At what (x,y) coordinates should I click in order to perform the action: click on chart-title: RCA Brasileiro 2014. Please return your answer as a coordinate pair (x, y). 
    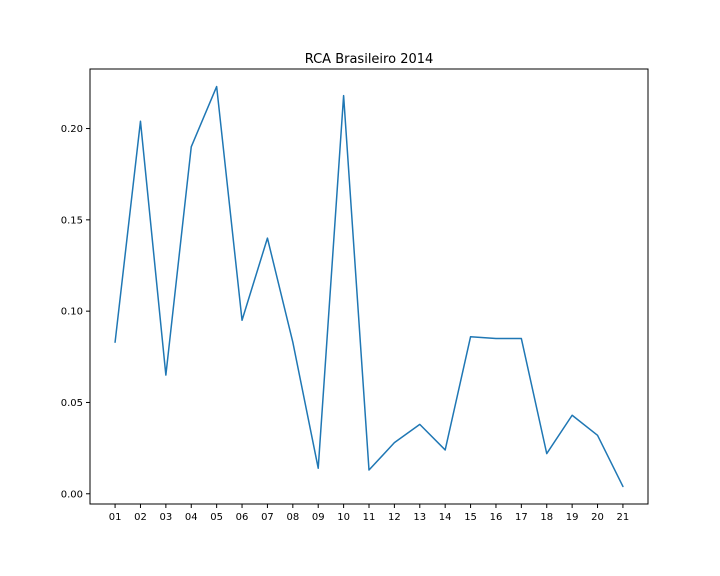
    Looking at the image, I should click on (369, 59).